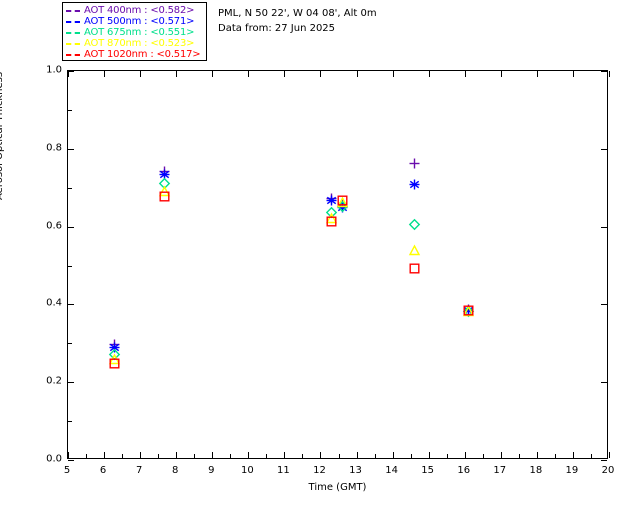  I want to click on x-tick-label: 17, so click(500, 470).